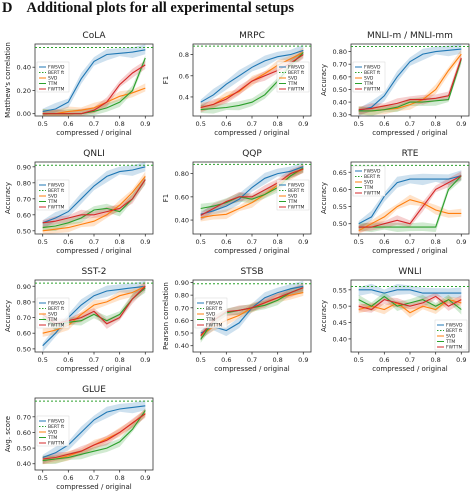 Image resolution: width=474 pixels, height=497 pixels. Describe the element at coordinates (53, 79) in the screenshot. I see `legend-label-svd: SVD` at that location.